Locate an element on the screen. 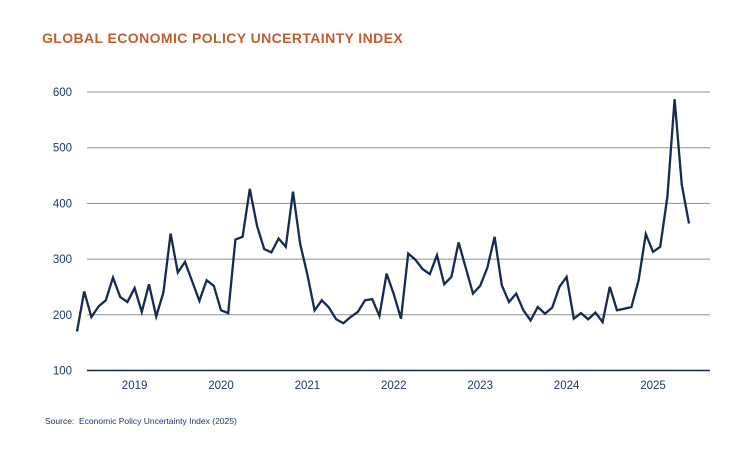  x-tick-label-2019: 2019 is located at coordinates (135, 386).